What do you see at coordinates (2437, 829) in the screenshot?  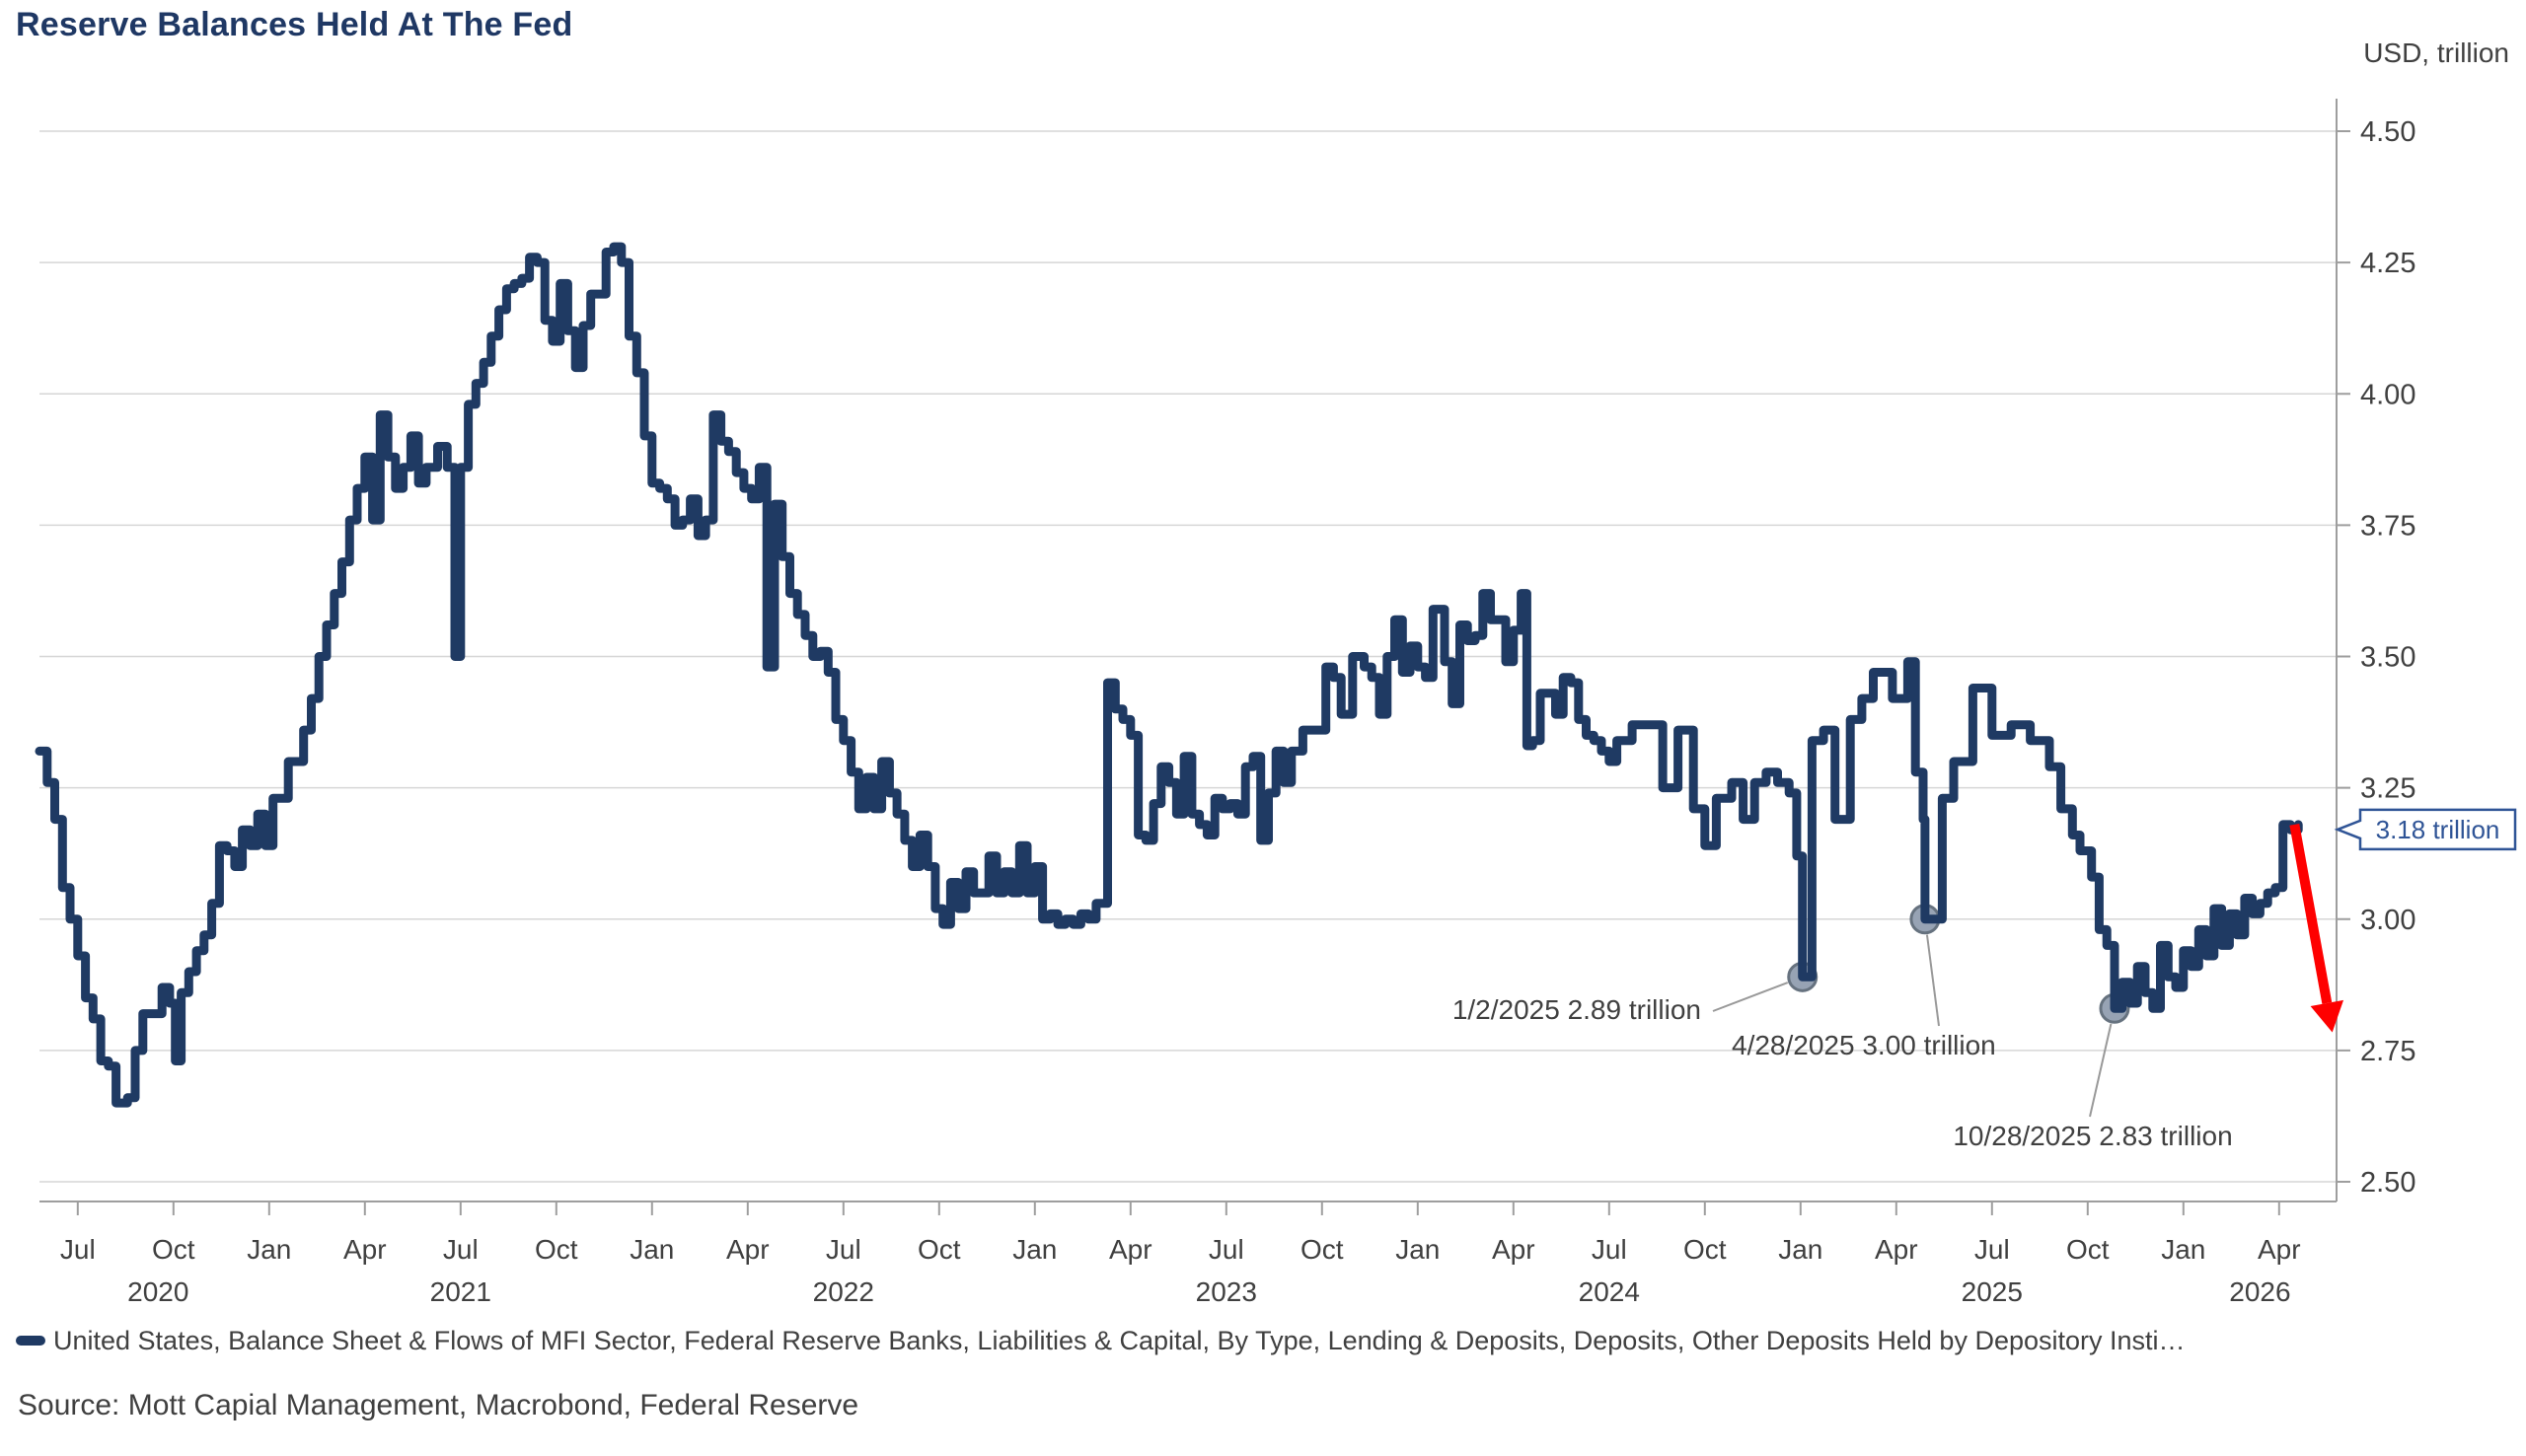 I see `last-value-callout: 3.18 trillion` at bounding box center [2437, 829].